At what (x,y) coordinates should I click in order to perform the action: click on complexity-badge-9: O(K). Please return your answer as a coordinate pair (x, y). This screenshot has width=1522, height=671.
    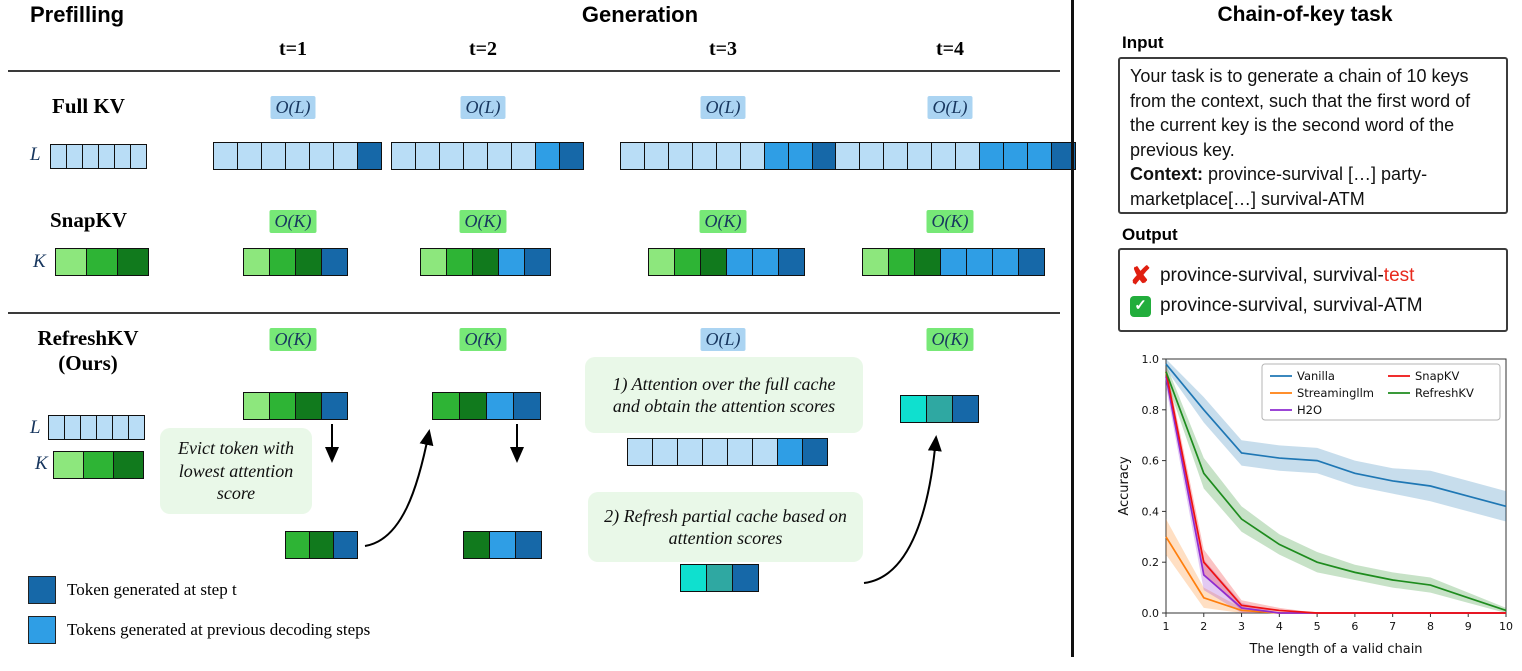
    Looking at the image, I should click on (483, 339).